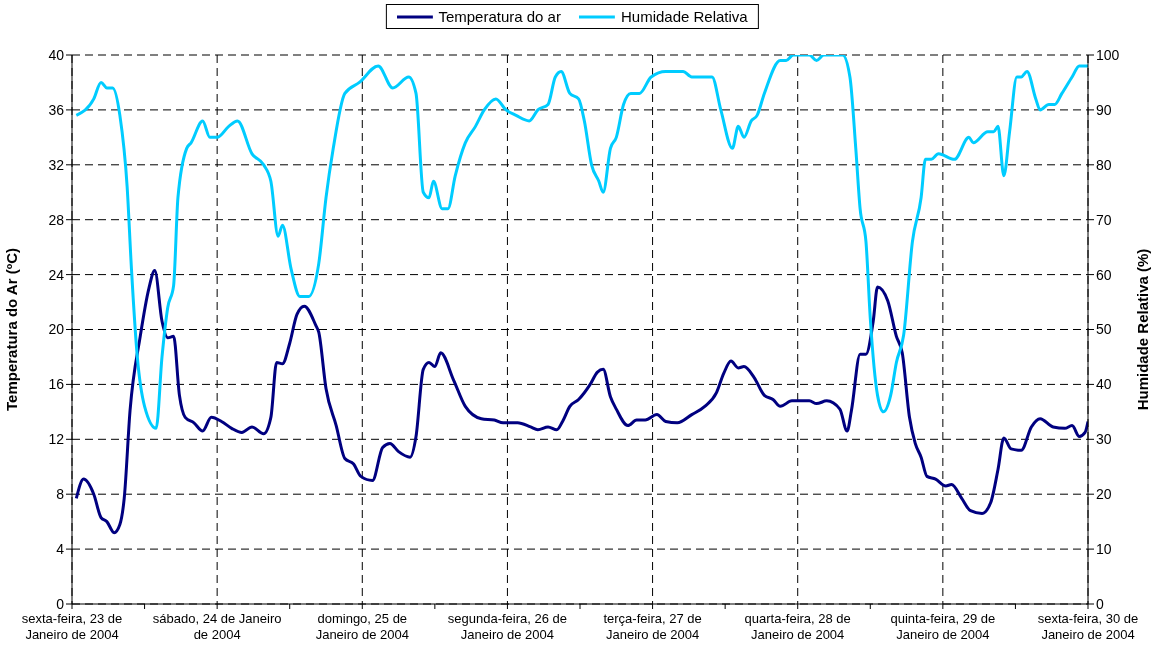 This screenshot has width=1159, height=648. I want to click on x-tick-label: sábado, 24 de Janeiro de 2004, so click(217, 626).